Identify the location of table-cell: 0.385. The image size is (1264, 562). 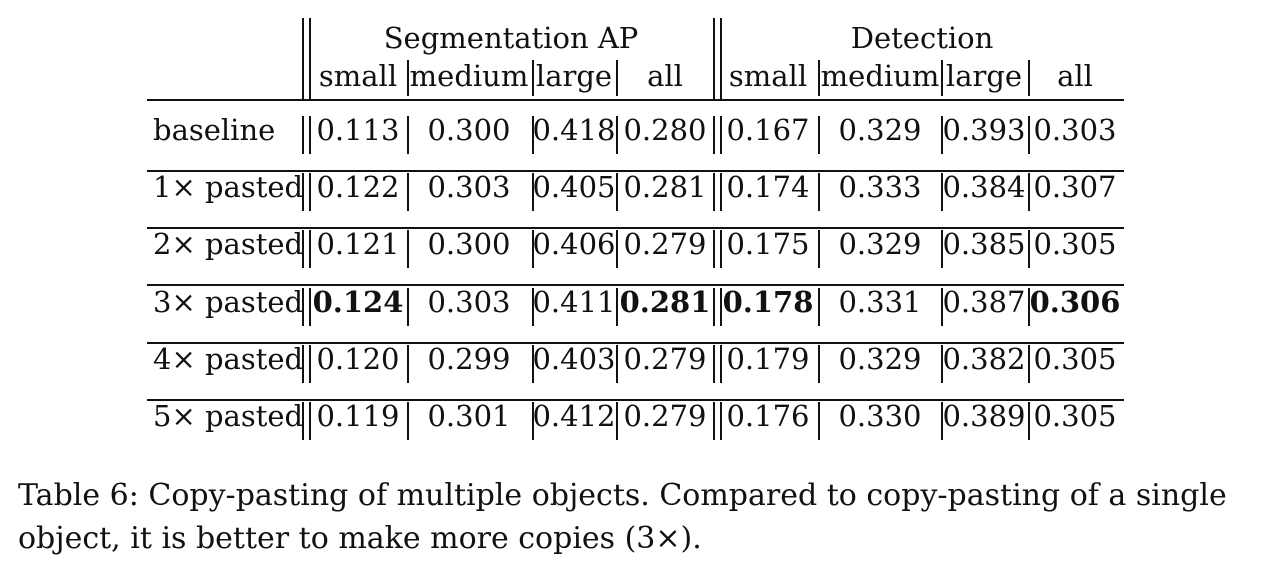
(984, 244).